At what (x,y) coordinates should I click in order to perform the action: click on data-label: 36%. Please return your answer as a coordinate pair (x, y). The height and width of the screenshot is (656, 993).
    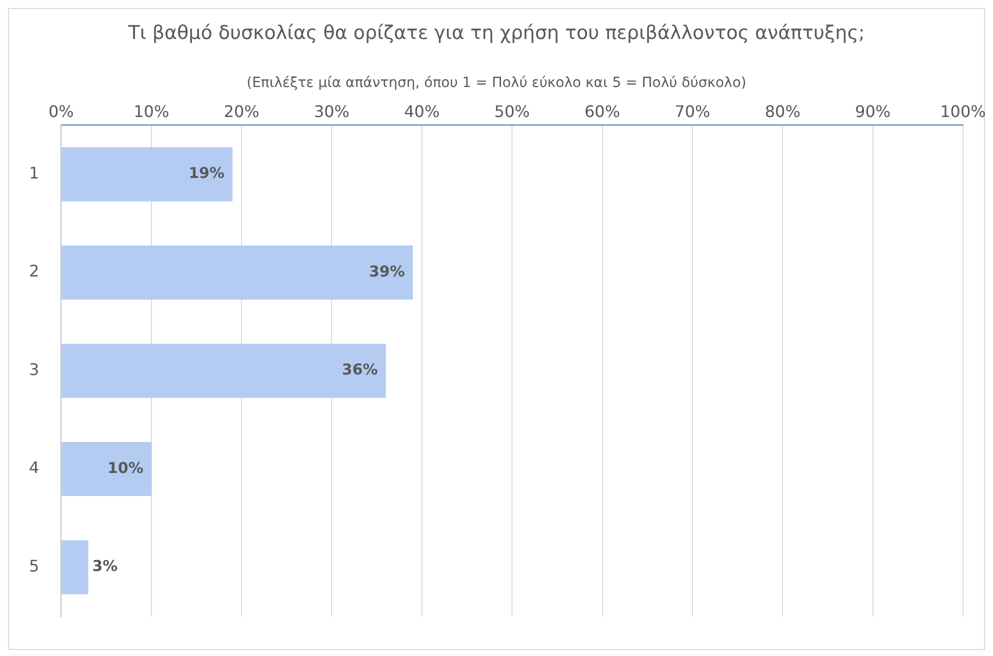
    Looking at the image, I should click on (360, 369).